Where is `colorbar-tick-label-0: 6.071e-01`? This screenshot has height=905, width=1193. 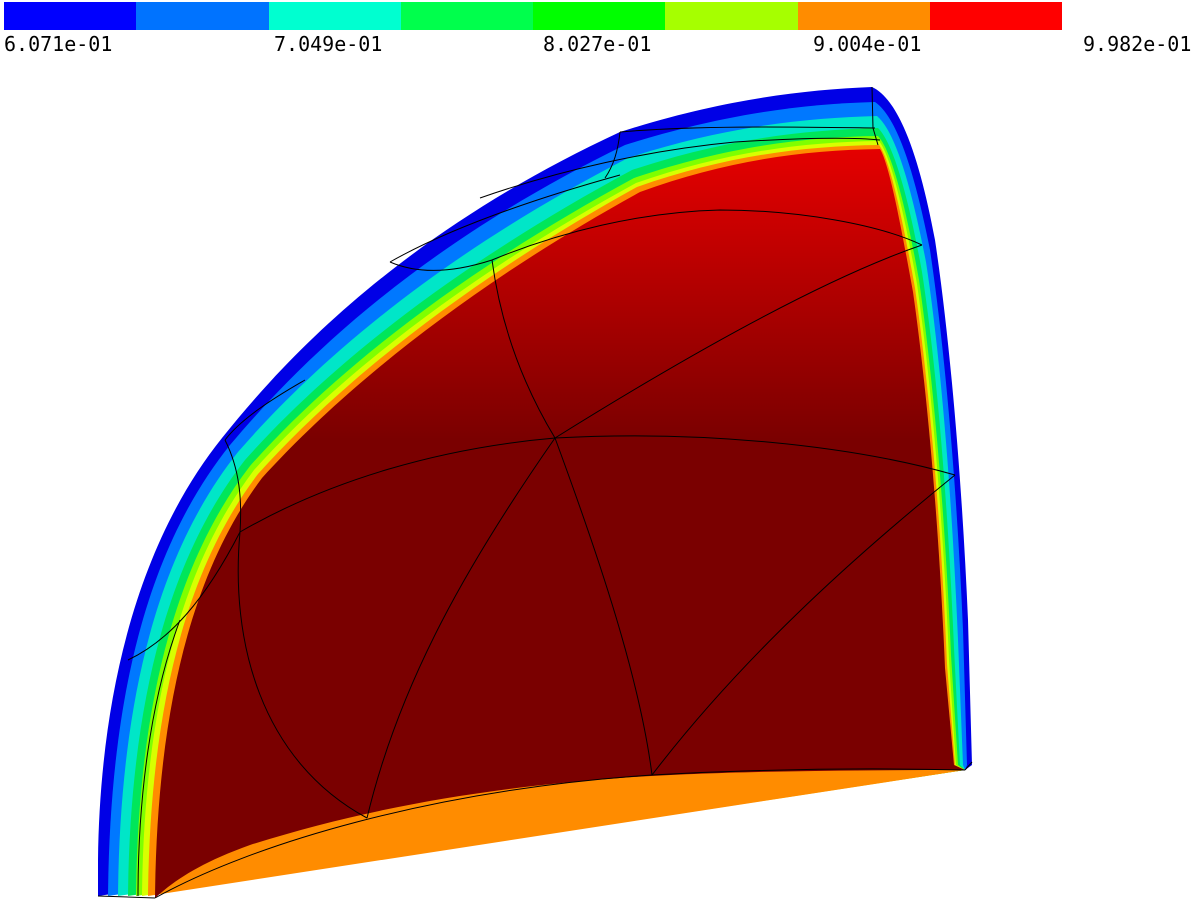
colorbar-tick-label-0: 6.071e-01 is located at coordinates (58, 44).